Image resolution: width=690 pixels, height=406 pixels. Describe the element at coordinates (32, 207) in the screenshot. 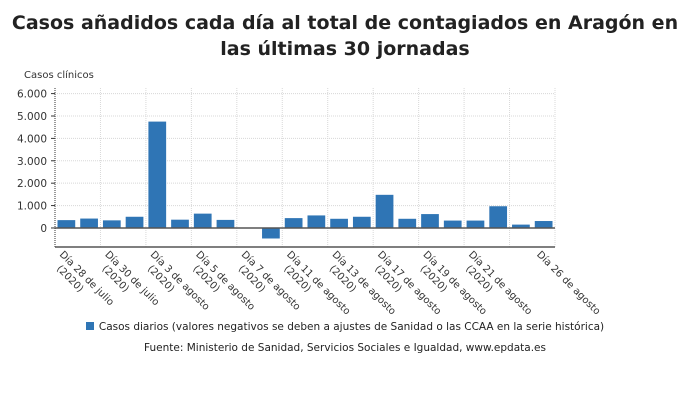

I see `y-tick-label: 1.000` at that location.